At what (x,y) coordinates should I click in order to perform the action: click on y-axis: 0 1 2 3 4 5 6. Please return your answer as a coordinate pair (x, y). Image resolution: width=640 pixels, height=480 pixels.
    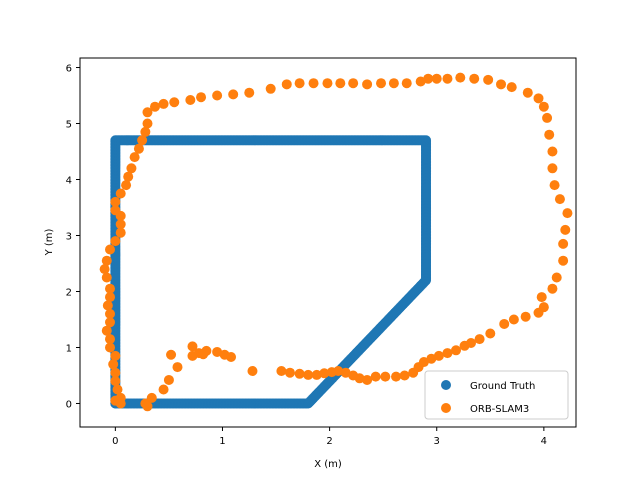
    Looking at the image, I should click on (73, 237).